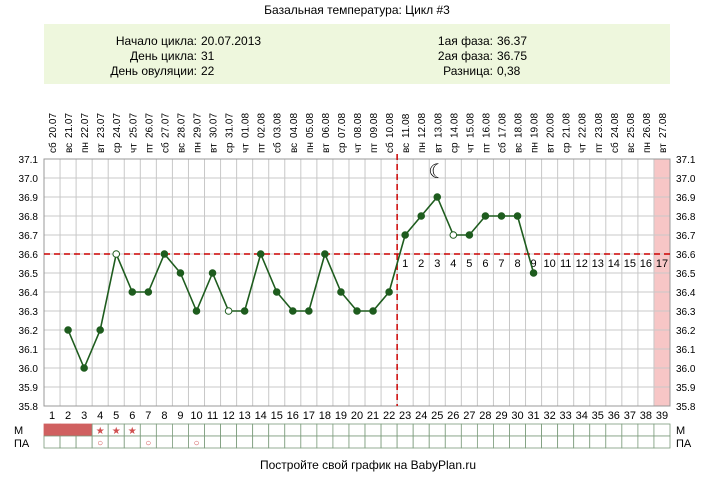 The image size is (714, 479). I want to click on date-label: 31.07, so click(230, 125).